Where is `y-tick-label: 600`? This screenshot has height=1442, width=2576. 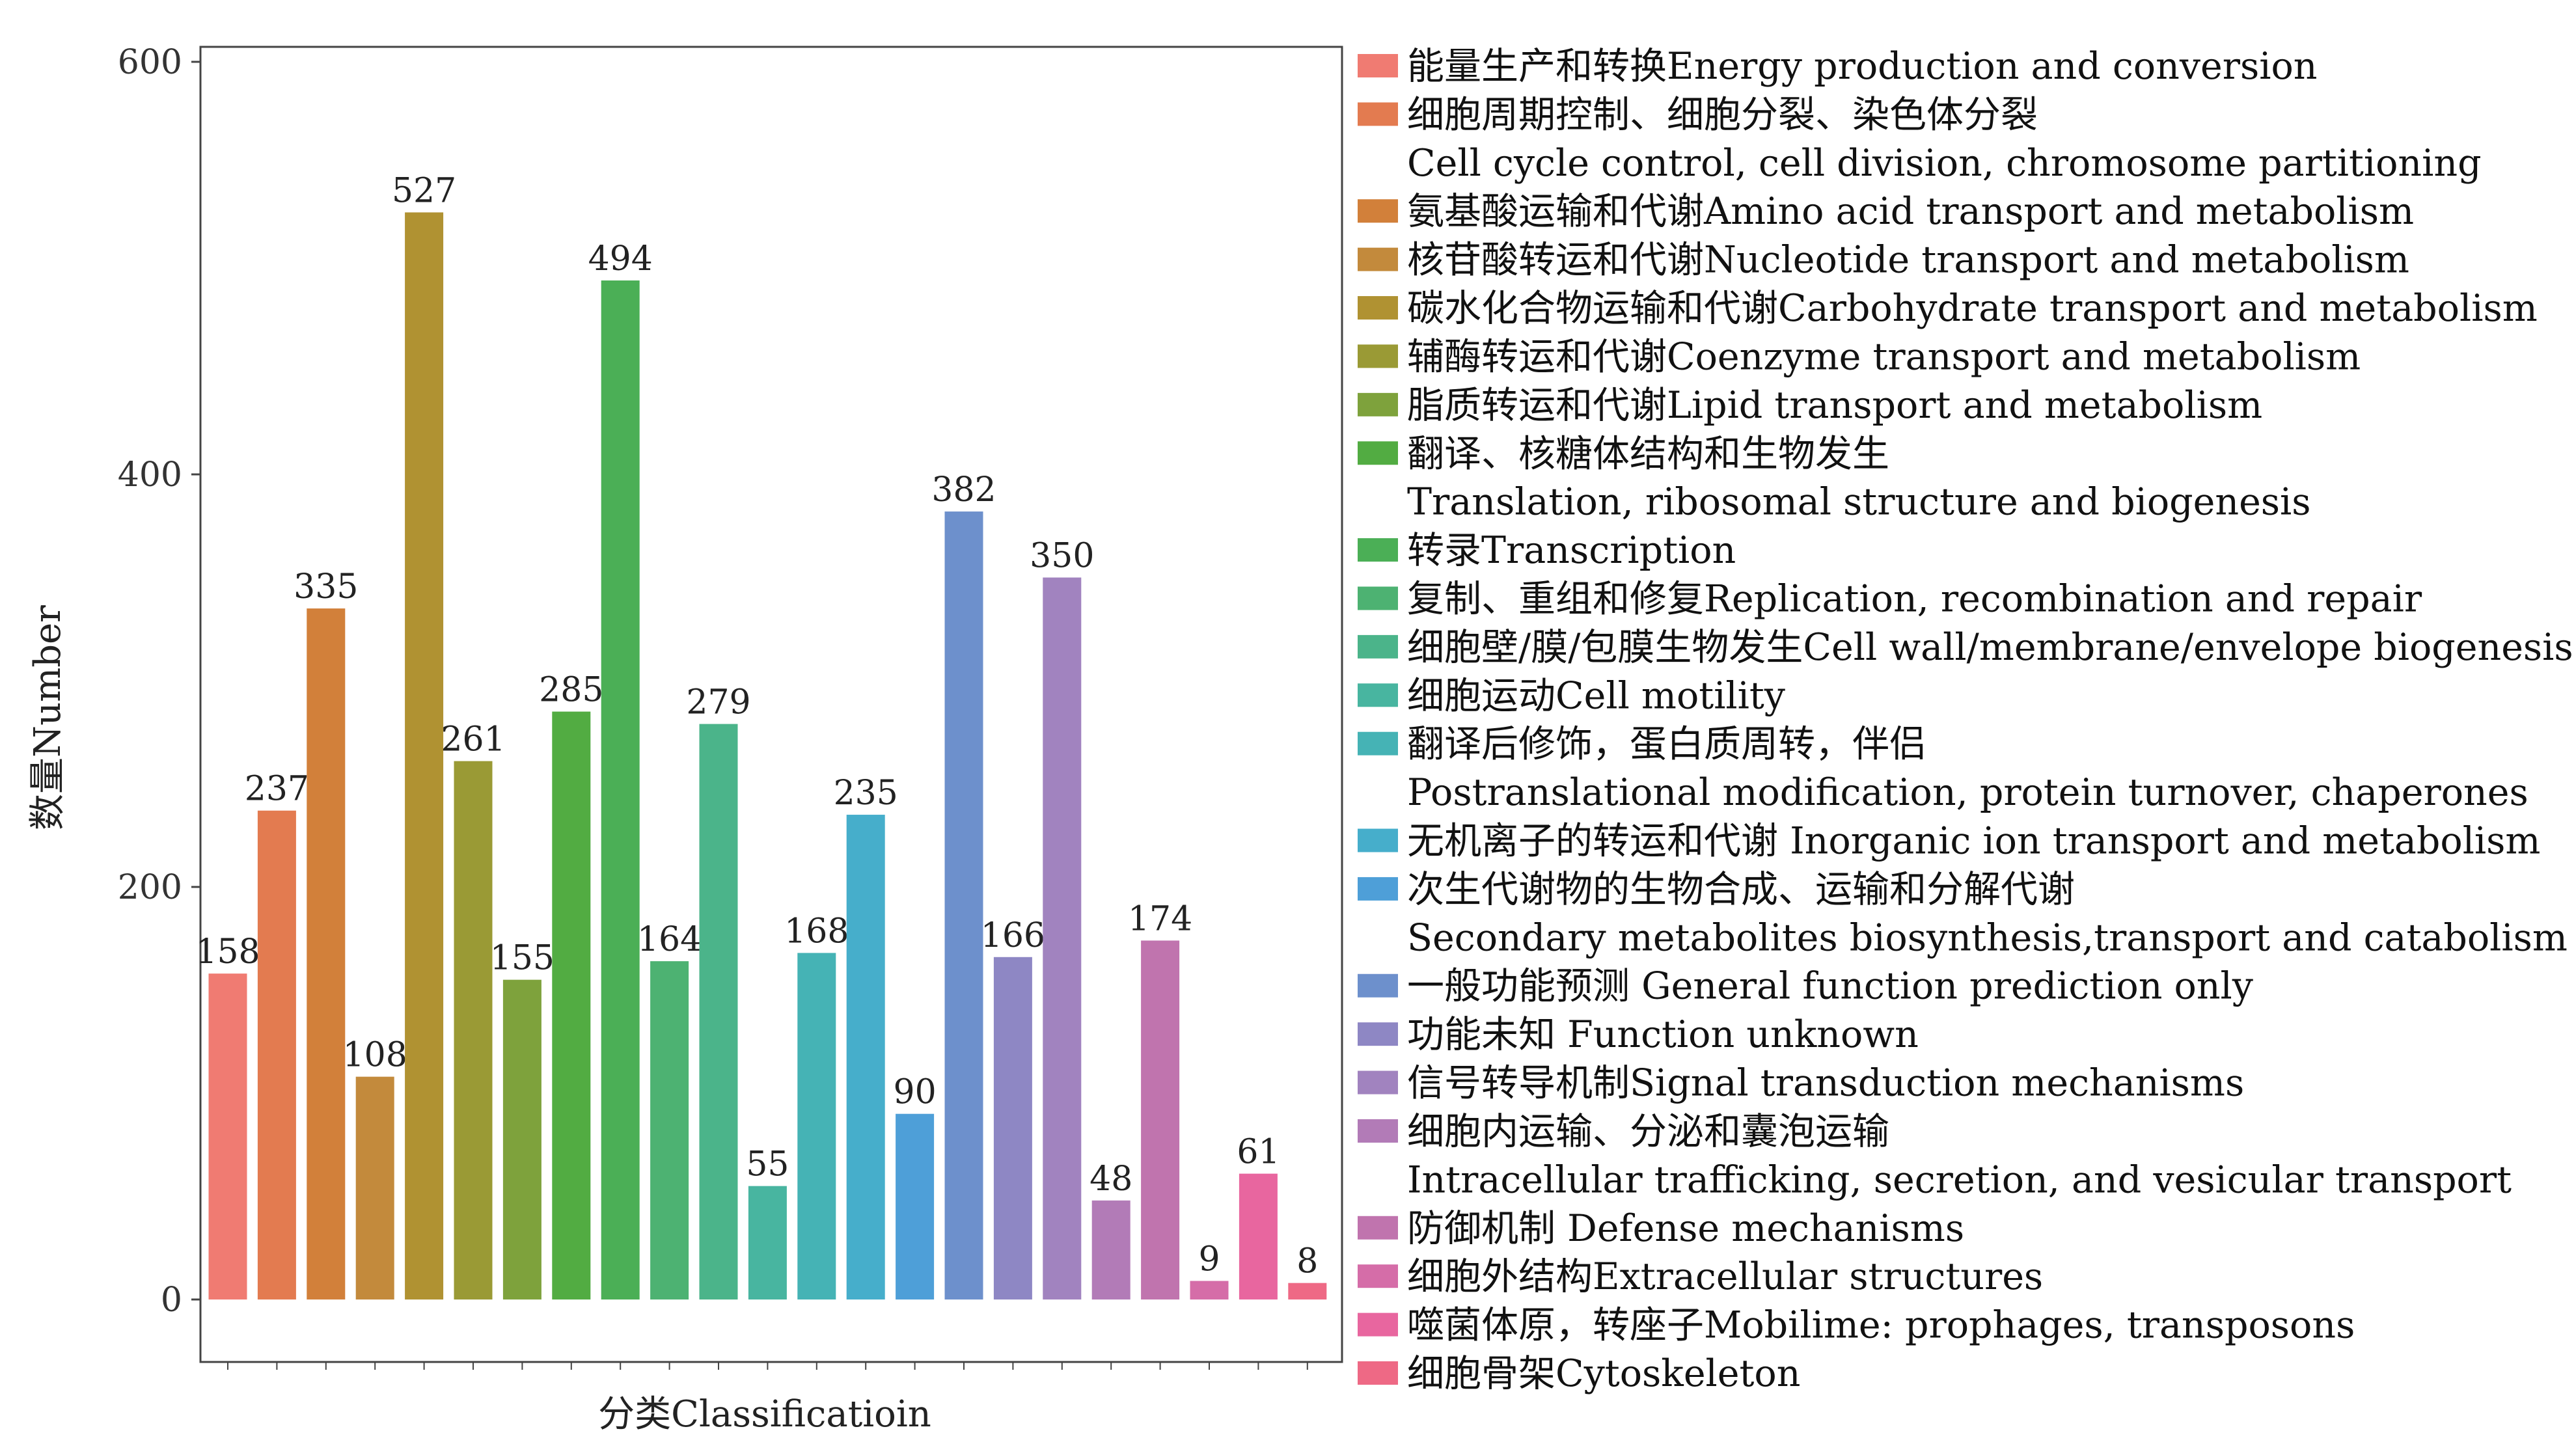
y-tick-label: 600 is located at coordinates (150, 63).